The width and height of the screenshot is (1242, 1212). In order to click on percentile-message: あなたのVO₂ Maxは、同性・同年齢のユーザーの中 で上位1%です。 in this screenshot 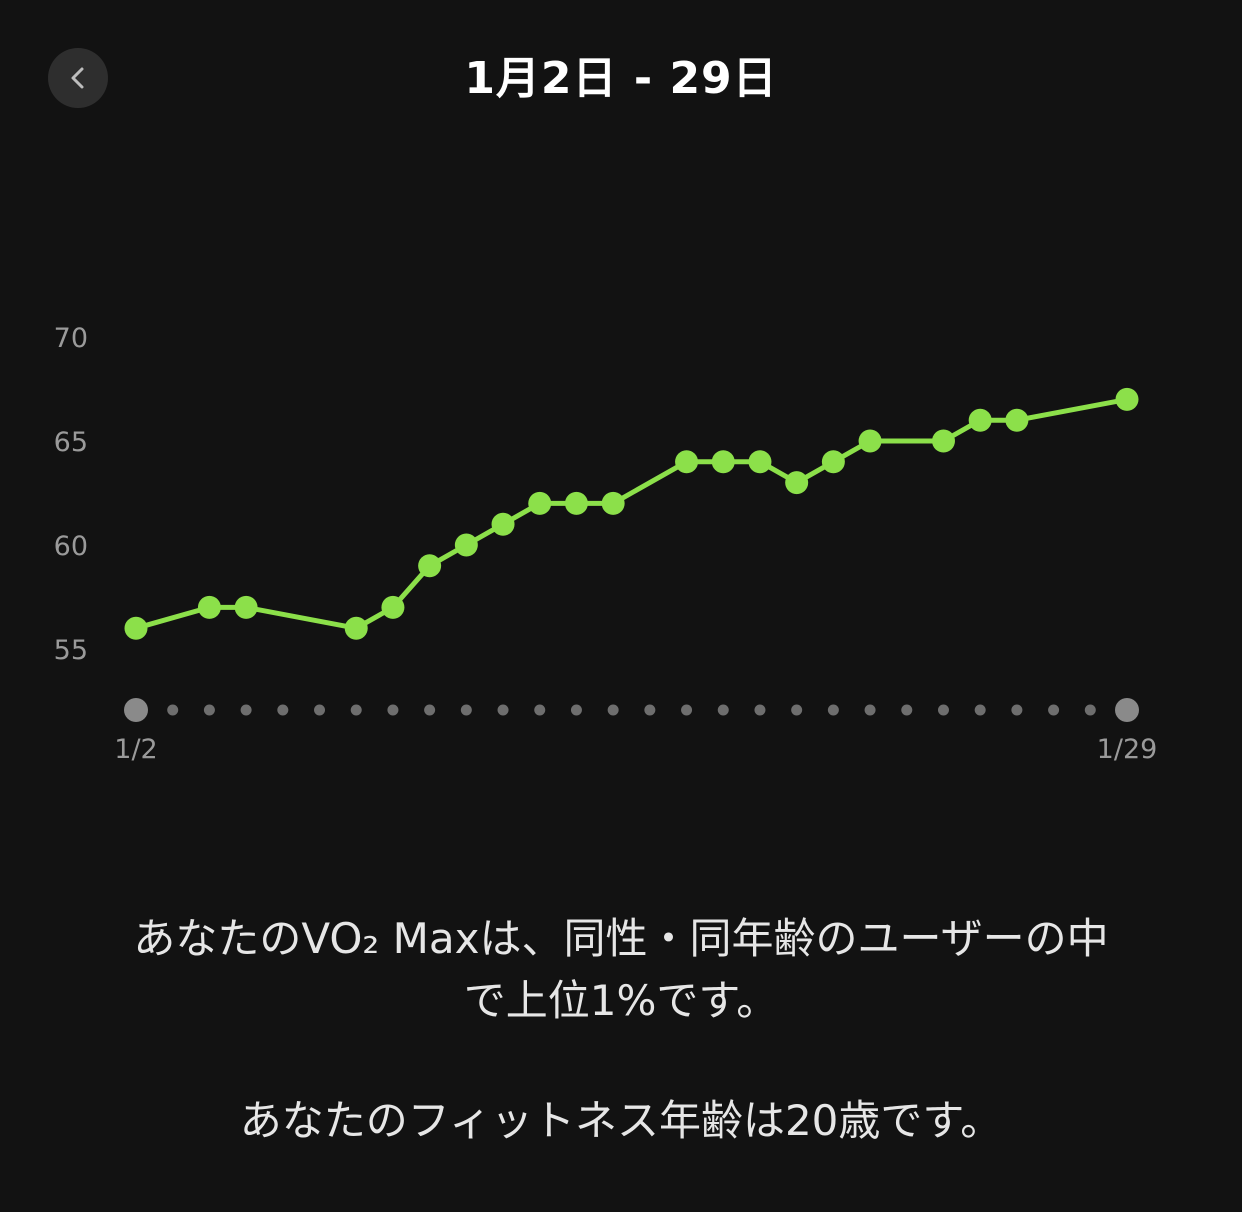, I will do `click(621, 970)`.